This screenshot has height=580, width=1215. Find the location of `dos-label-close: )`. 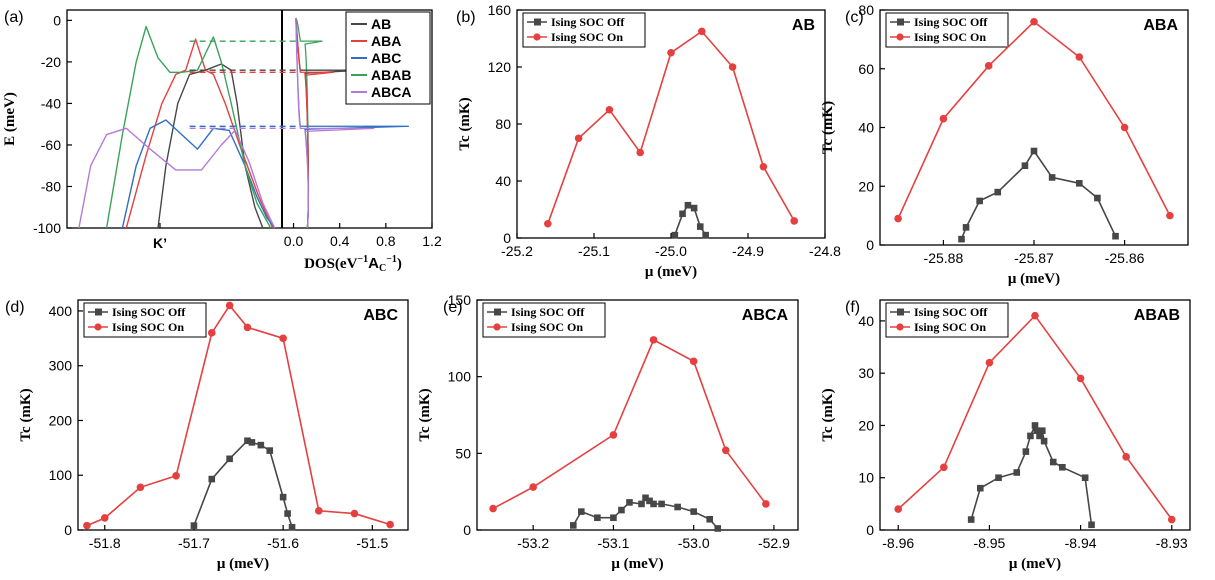

dos-label-close: ) is located at coordinates (399, 264).